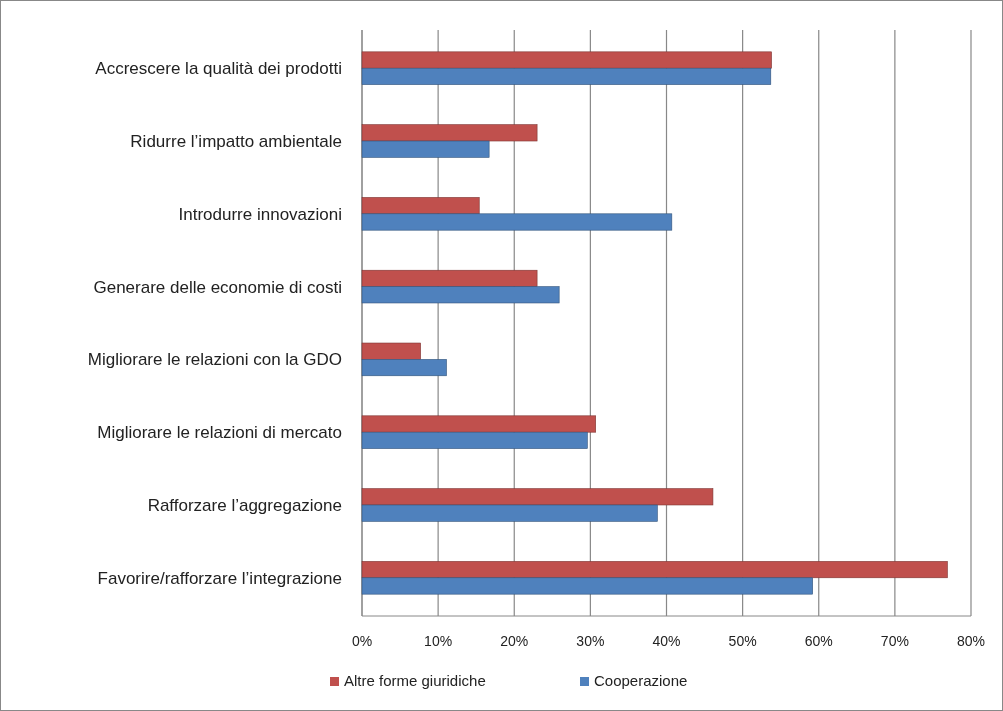 The height and width of the screenshot is (711, 1003). Describe the element at coordinates (214, 360) in the screenshot. I see `y-tick-label: Migliorare le relazioni con la GDO` at that location.